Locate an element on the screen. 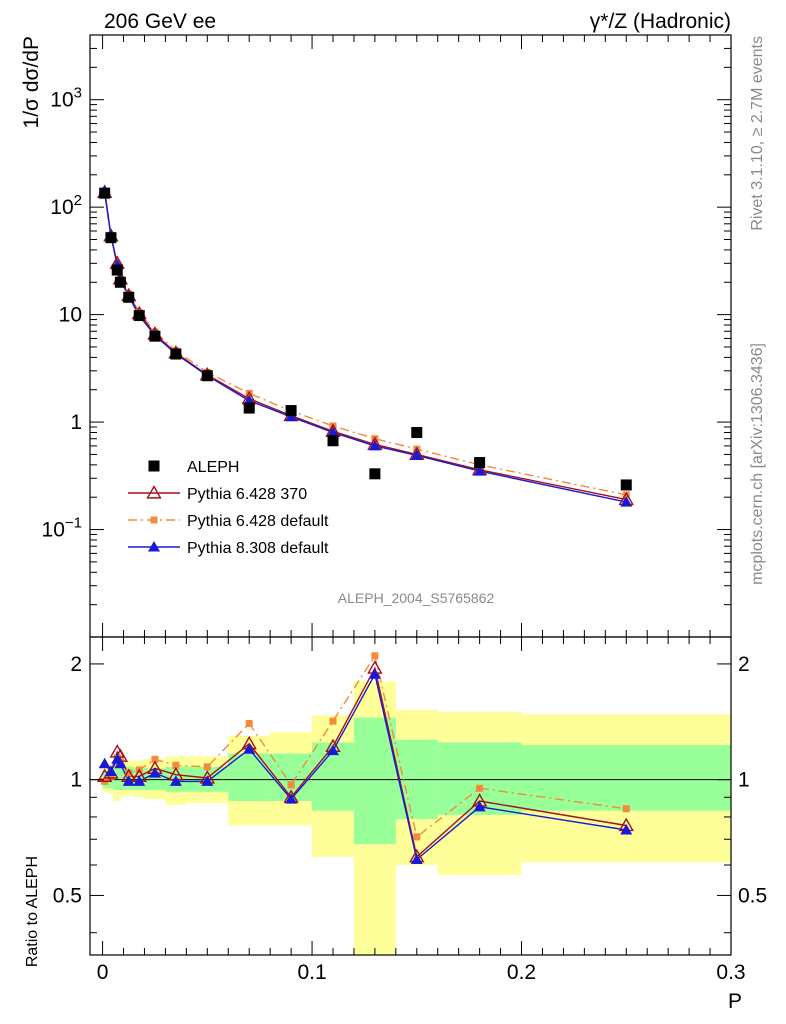 This screenshot has width=786, height=1024. ratio-ytick-label-right-0: 0.5 is located at coordinates (752, 895).